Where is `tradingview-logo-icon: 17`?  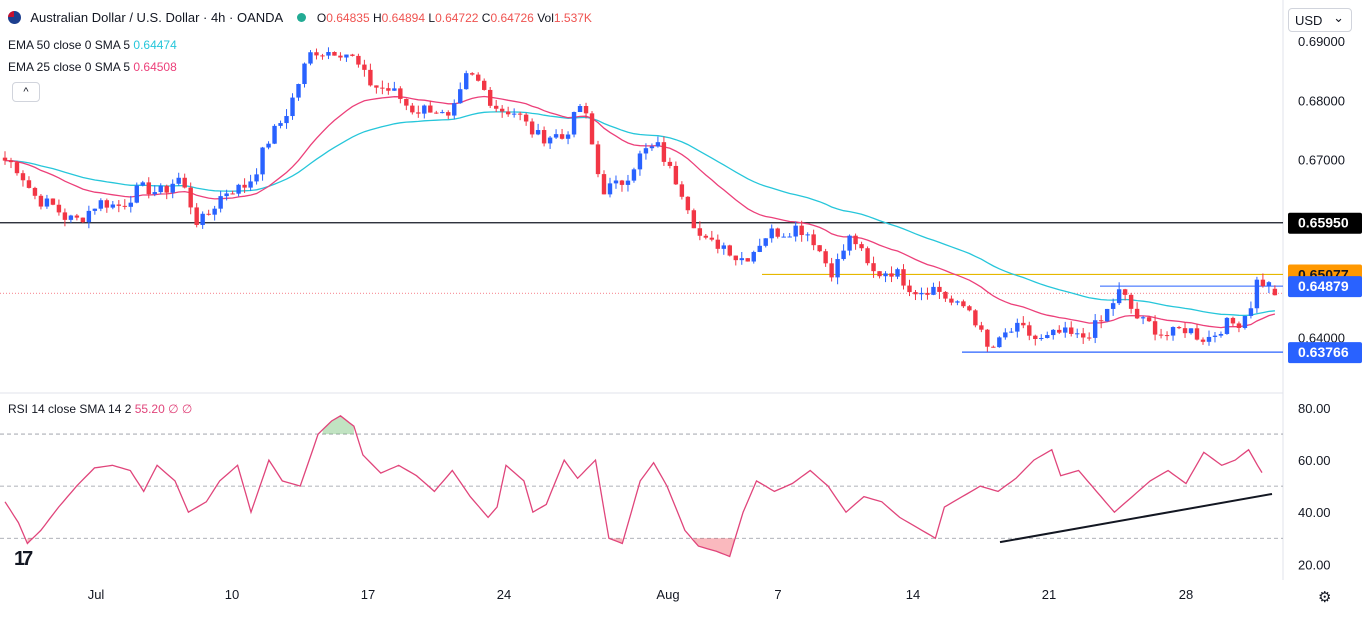 tradingview-logo-icon: 17 is located at coordinates (23, 559).